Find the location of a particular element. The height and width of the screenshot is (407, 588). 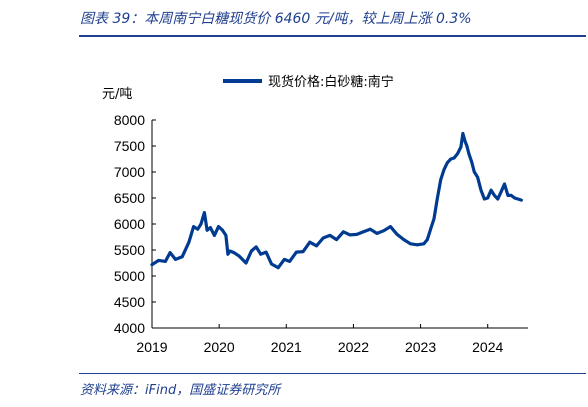

x-tick-label: 2020 is located at coordinates (219, 347).